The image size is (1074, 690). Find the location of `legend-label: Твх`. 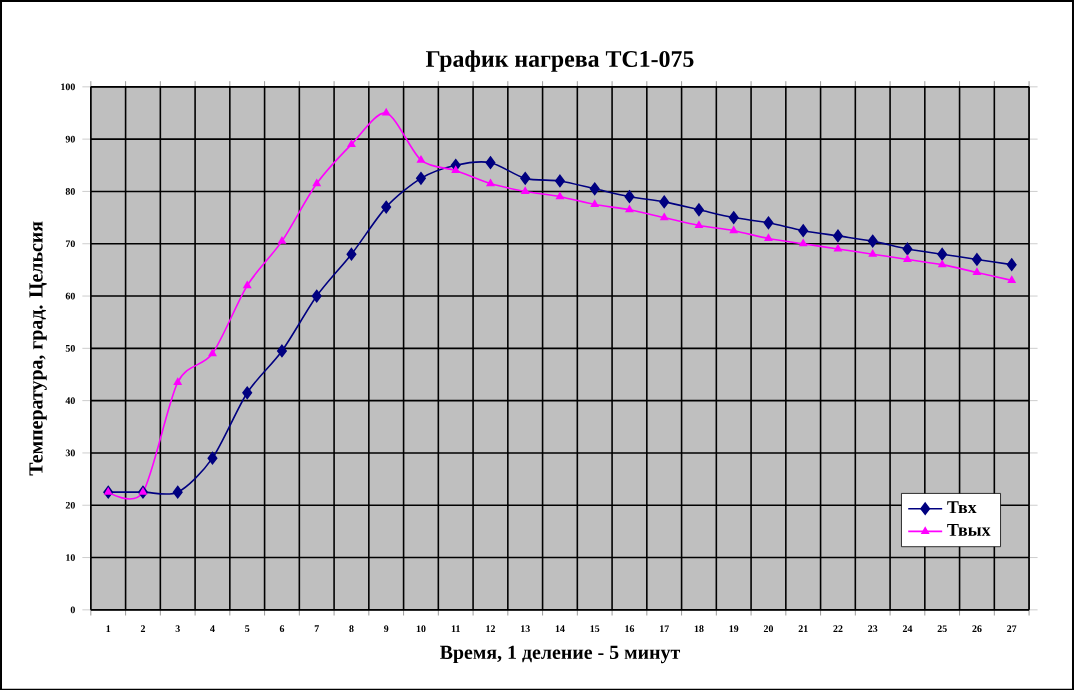

legend-label: Твх is located at coordinates (962, 507).